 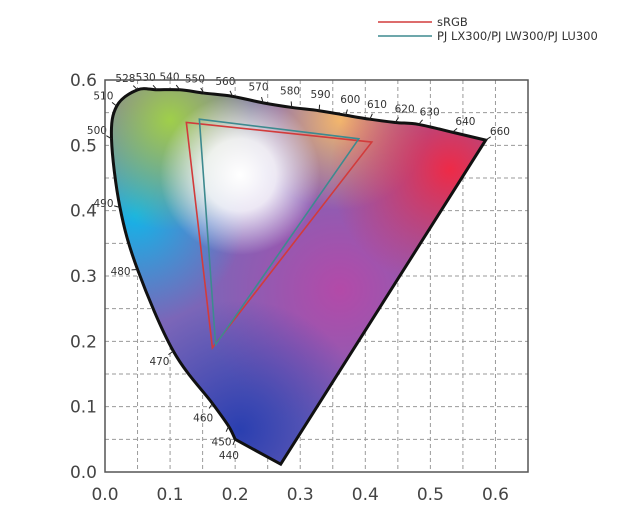 I want to click on y-tick-label: 0.6, so click(x=83, y=81).